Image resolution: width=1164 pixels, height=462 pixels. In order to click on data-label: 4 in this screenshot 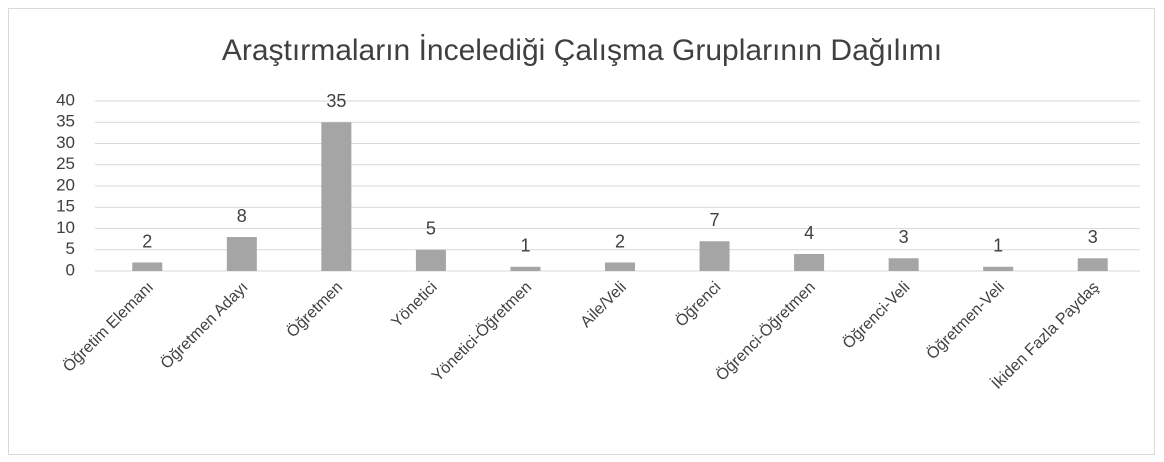, I will do `click(809, 233)`.